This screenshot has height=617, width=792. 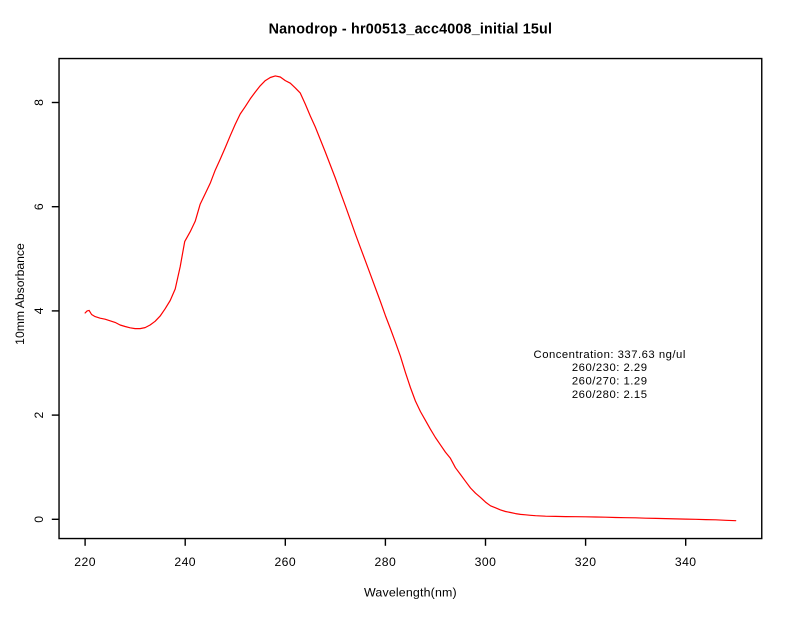 I want to click on svg-text: 6, so click(x=39, y=206).